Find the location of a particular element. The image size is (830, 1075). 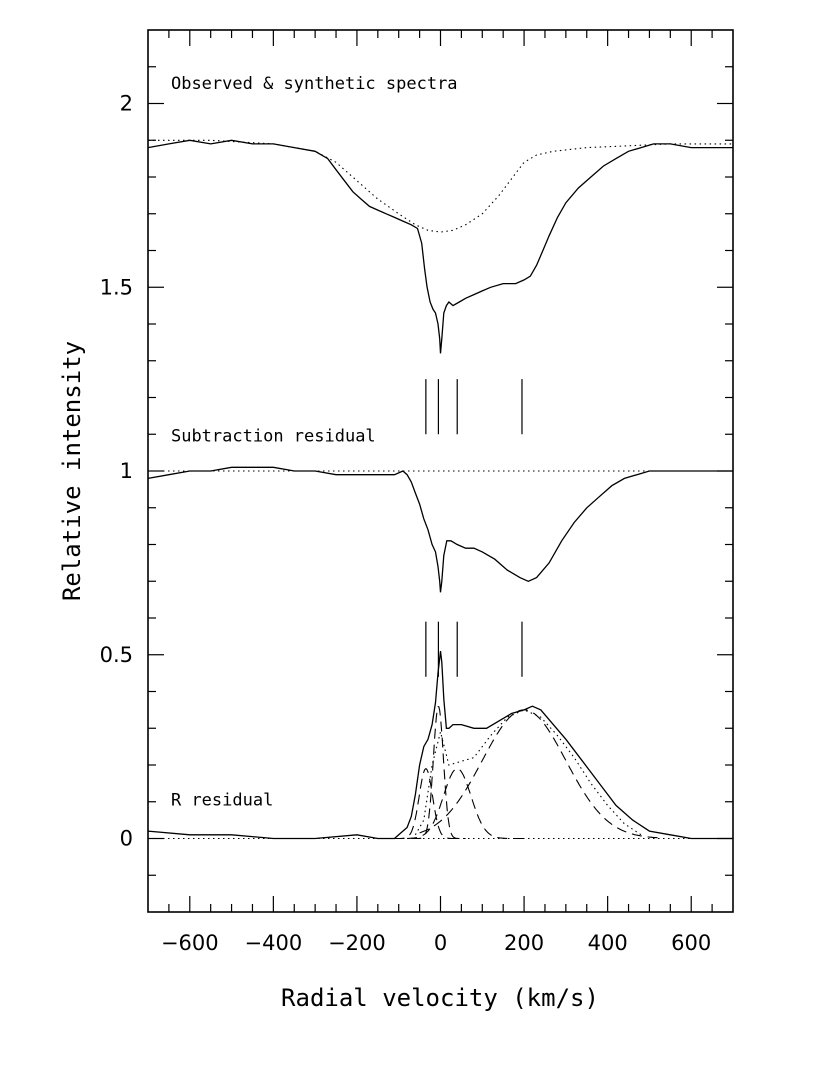

x-tick-label: 400 is located at coordinates (608, 943).